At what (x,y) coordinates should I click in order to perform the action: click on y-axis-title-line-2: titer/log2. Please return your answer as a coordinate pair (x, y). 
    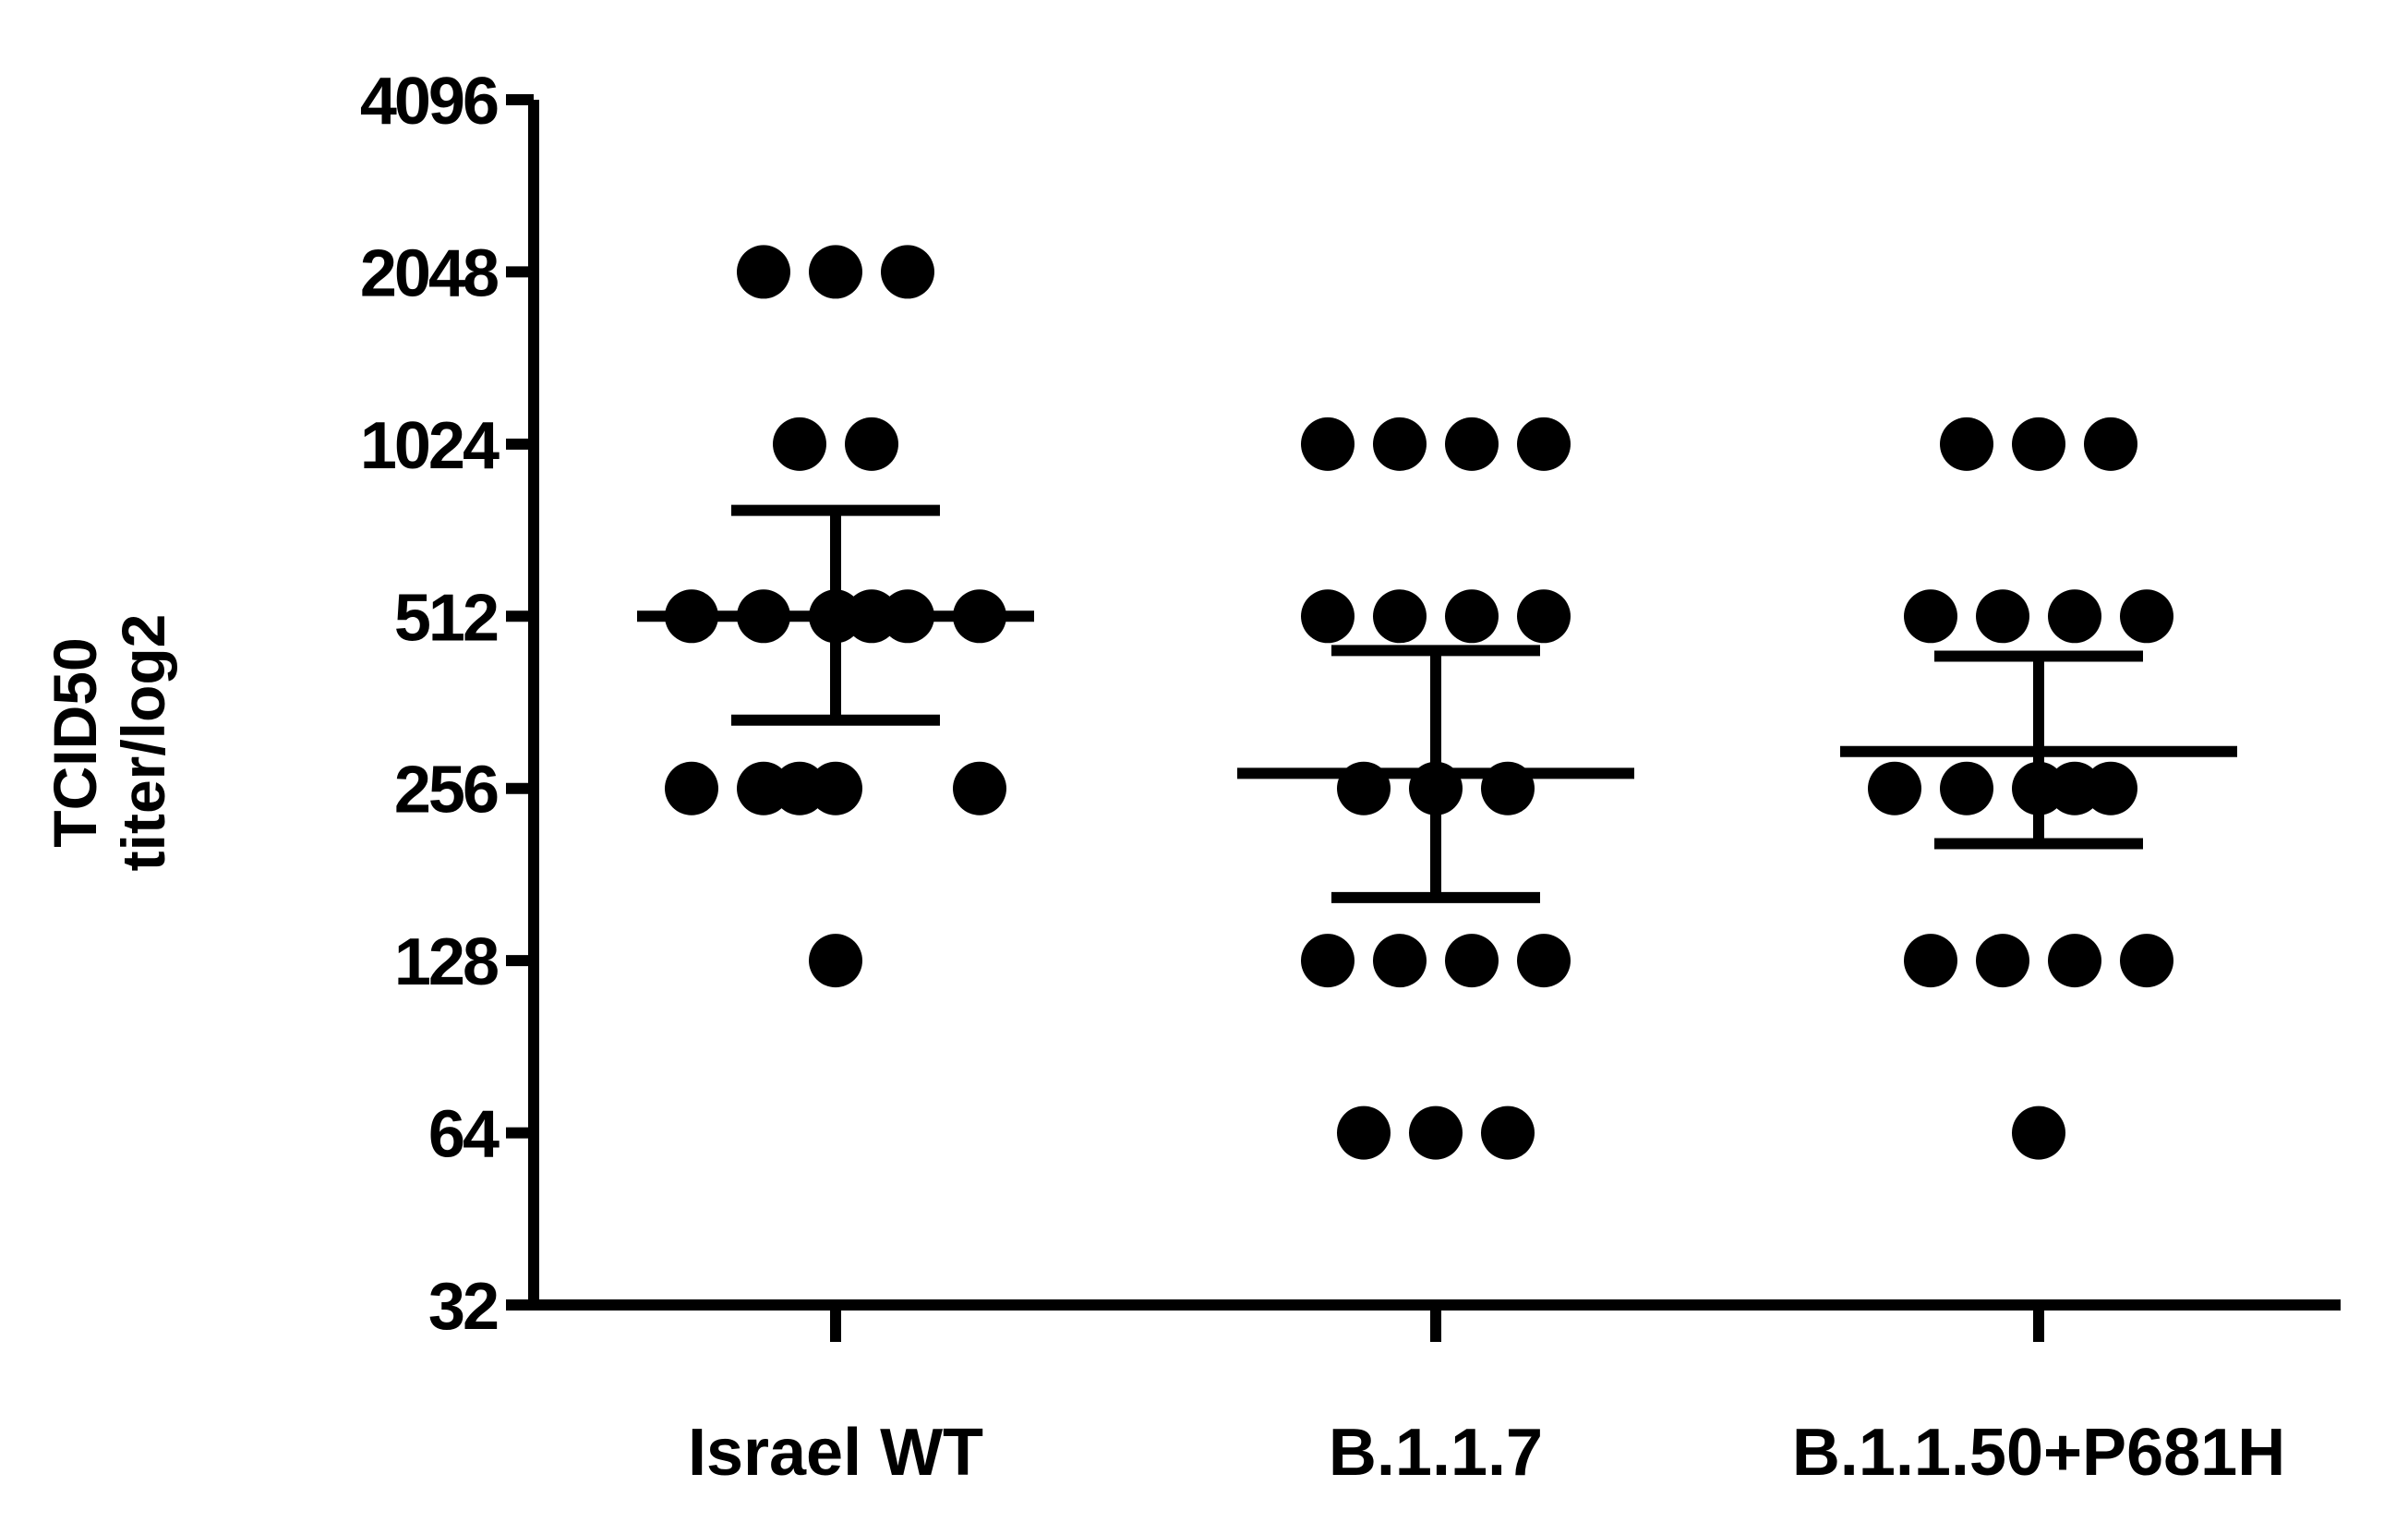
    Looking at the image, I should click on (143, 743).